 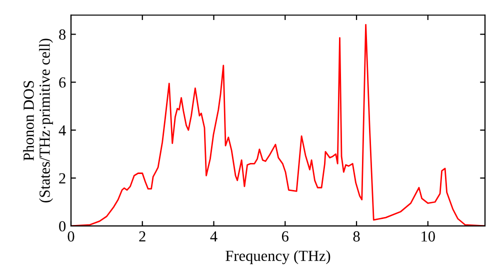 I want to click on x-tick-label: 2, so click(x=142, y=236).